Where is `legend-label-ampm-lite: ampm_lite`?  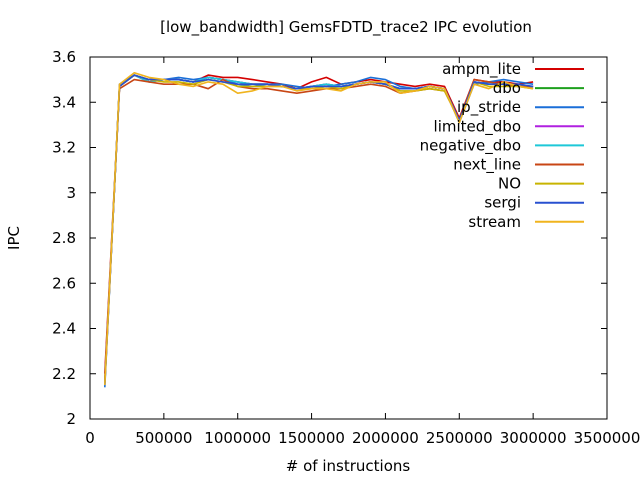 legend-label-ampm-lite: ampm_lite is located at coordinates (481, 69).